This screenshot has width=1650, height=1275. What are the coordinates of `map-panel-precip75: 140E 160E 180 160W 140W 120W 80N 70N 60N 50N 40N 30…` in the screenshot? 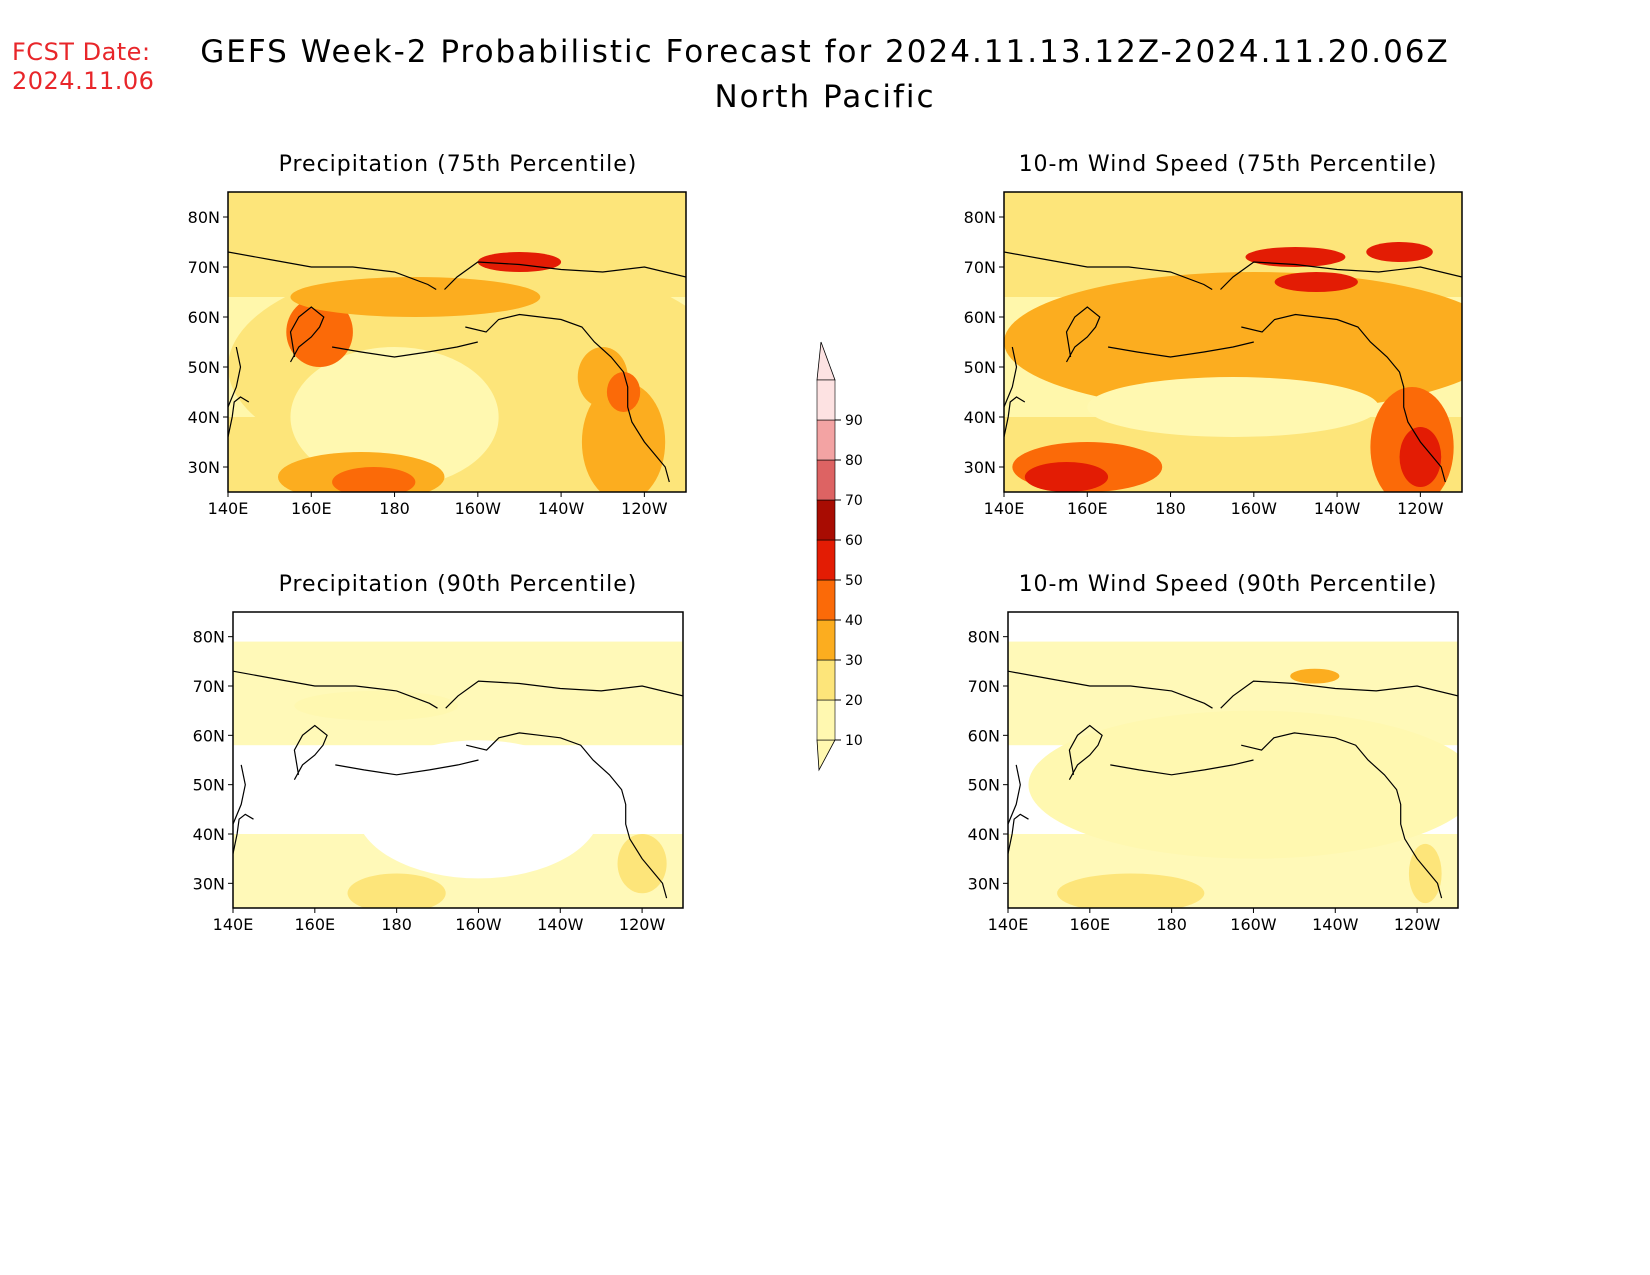 It's located at (437, 354).